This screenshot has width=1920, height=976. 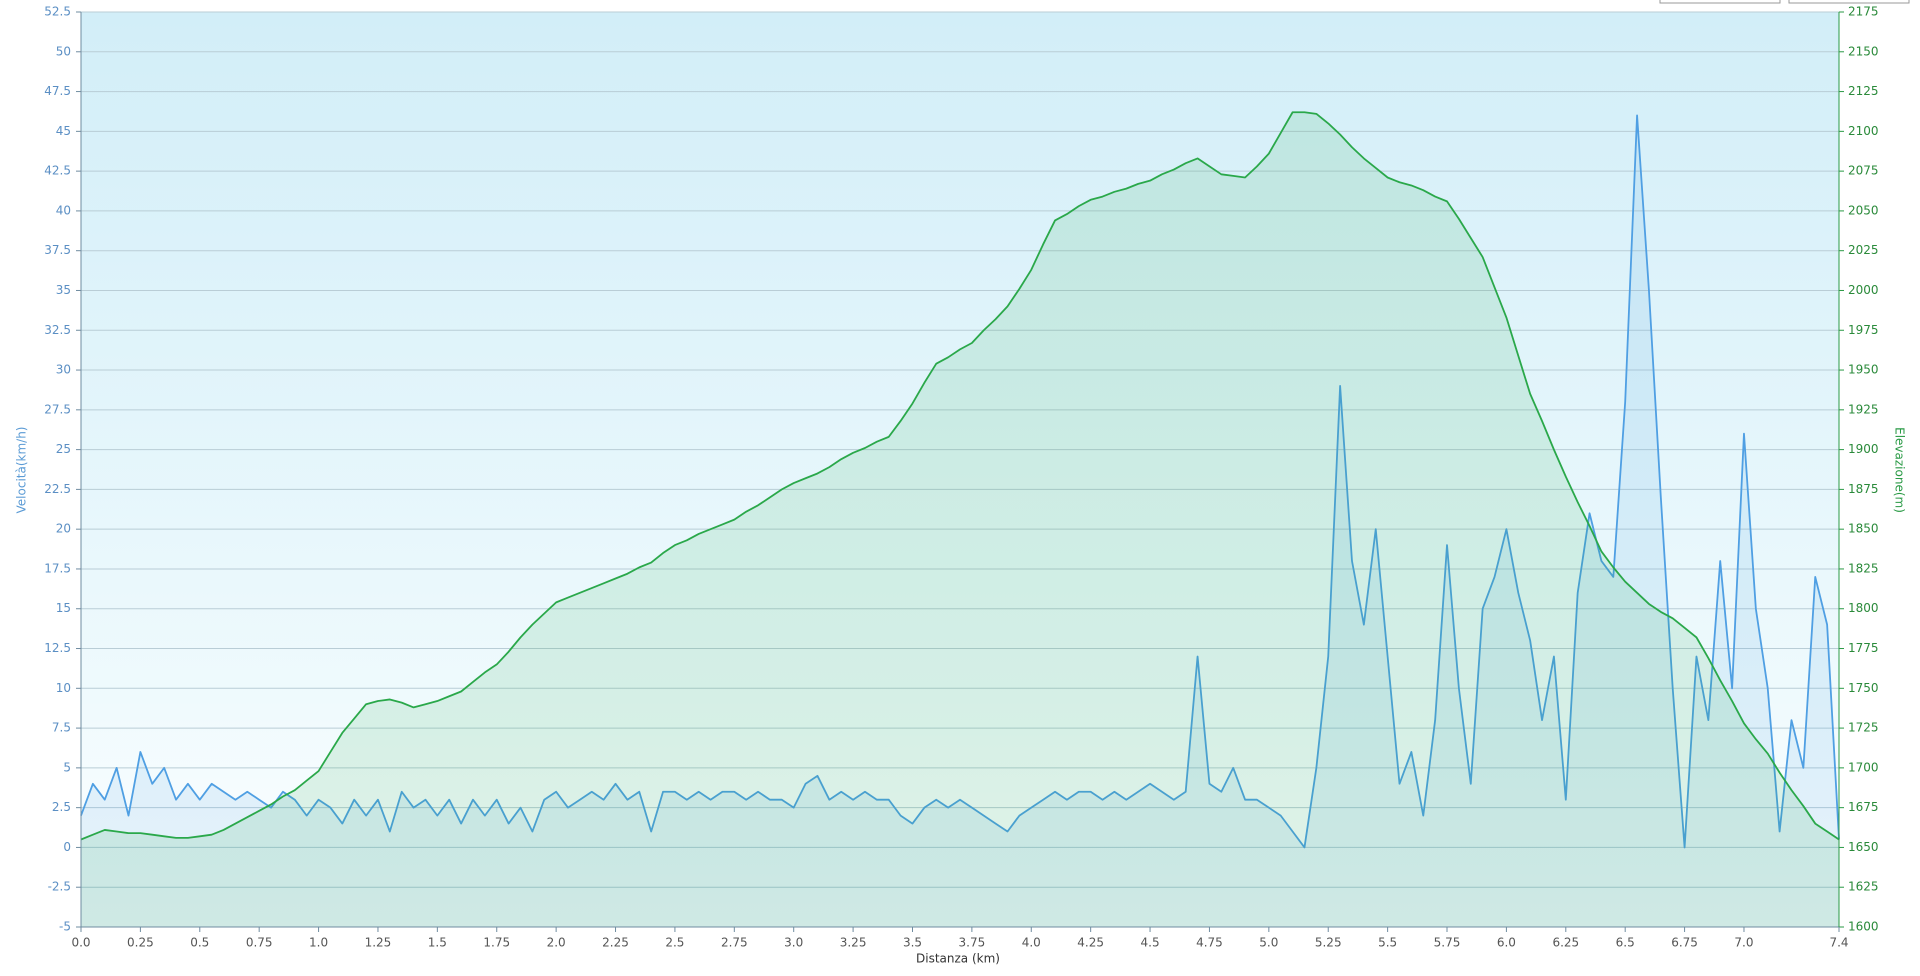 I want to click on y-tick-label: 2.5, so click(x=61, y=807).